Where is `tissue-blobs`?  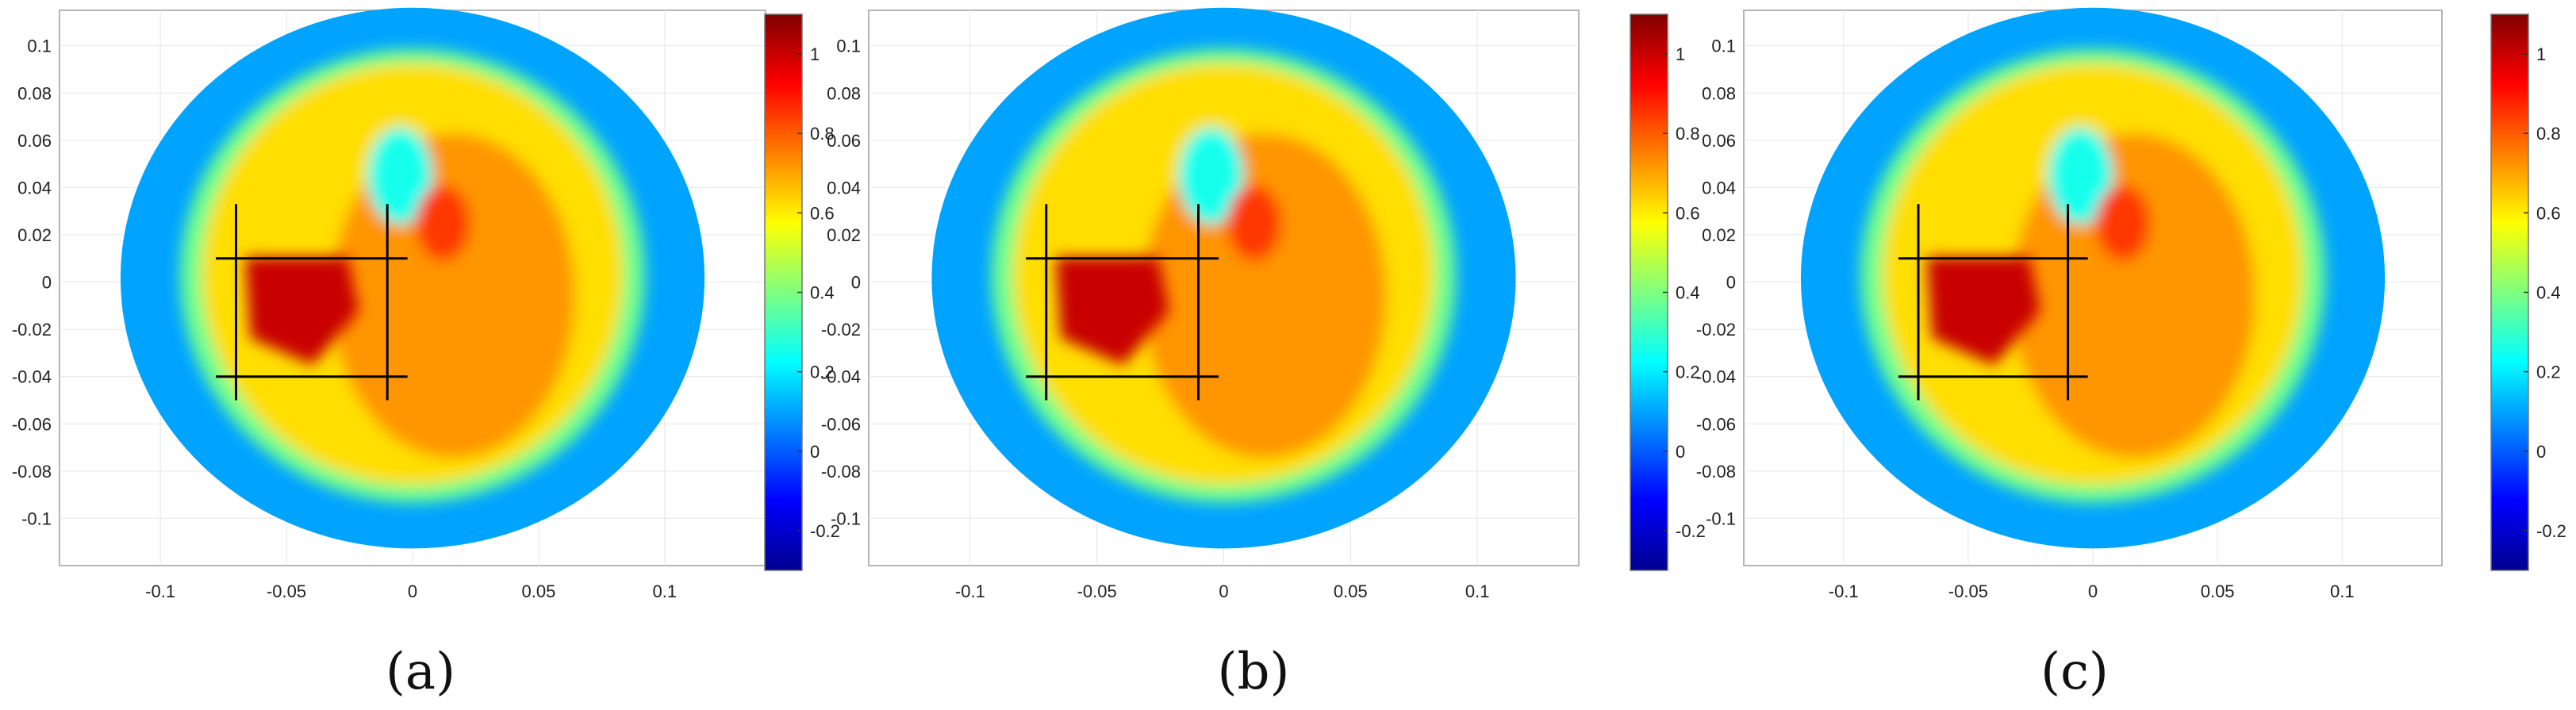
tissue-blobs is located at coordinates (412, 275).